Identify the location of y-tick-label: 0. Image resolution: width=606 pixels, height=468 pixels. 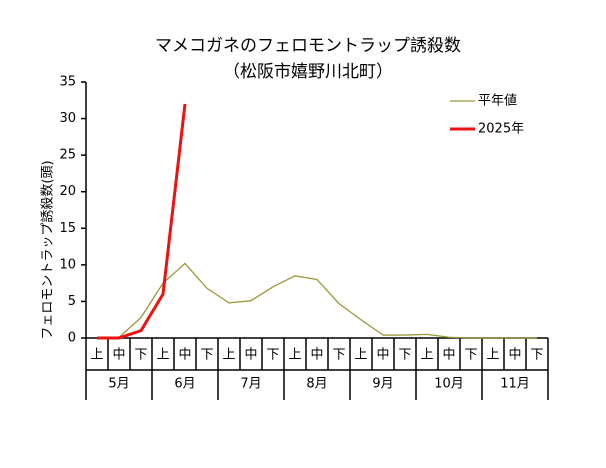
(72, 338).